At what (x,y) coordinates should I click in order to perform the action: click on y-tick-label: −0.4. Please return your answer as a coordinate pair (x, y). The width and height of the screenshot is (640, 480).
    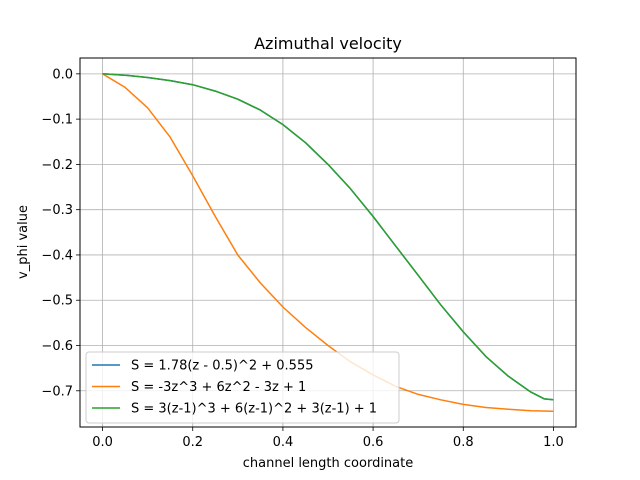
    Looking at the image, I should click on (57, 255).